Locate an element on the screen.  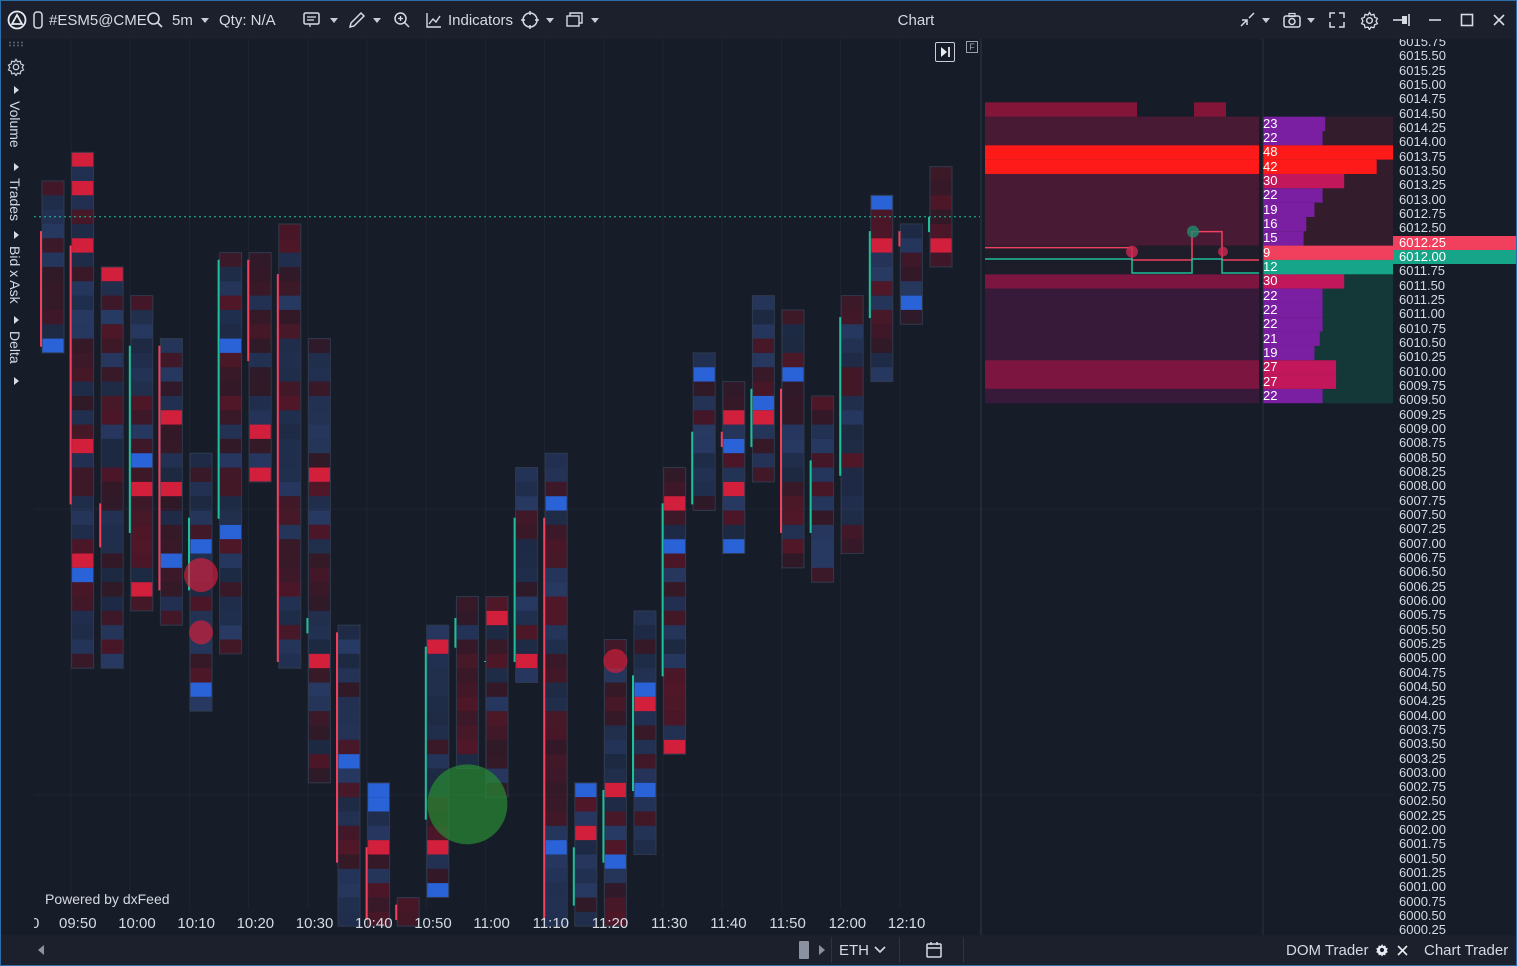
screenshot-button is located at coordinates (1298, 20).